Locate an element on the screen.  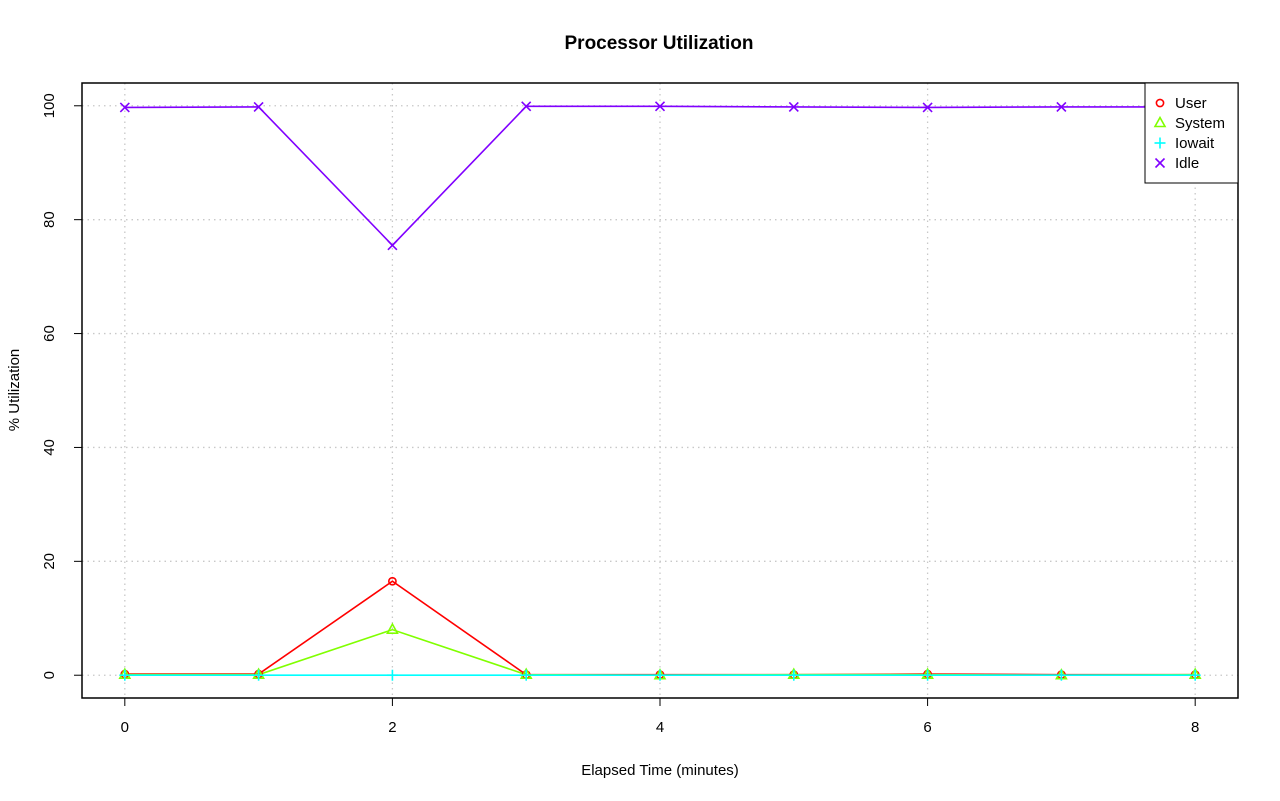
y-tick-label: 80 is located at coordinates (49, 219).